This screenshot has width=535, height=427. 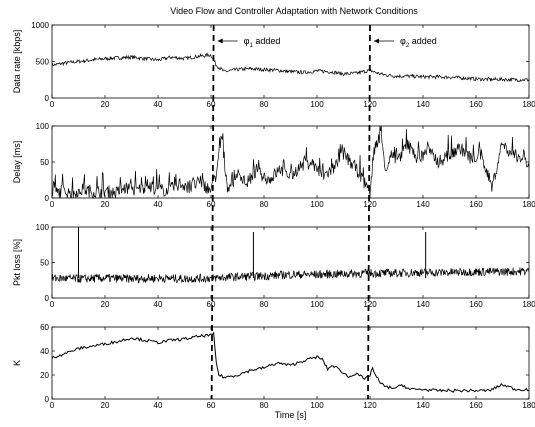 I want to click on y-axis-label: K, so click(x=17, y=363).